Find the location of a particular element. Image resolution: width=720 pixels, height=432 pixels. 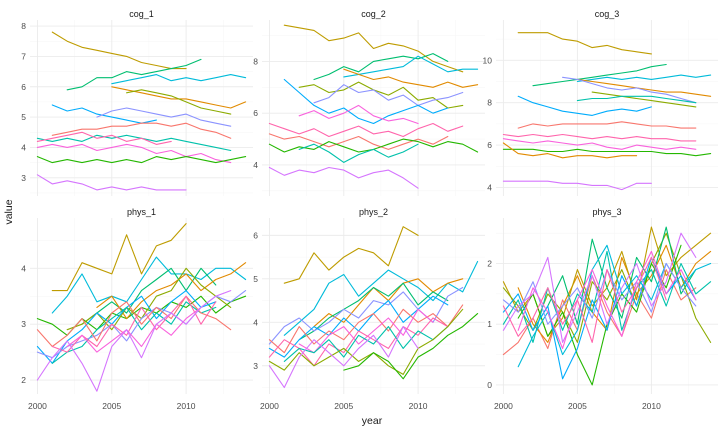

y-tick-label: 7 is located at coordinates (23, 56).